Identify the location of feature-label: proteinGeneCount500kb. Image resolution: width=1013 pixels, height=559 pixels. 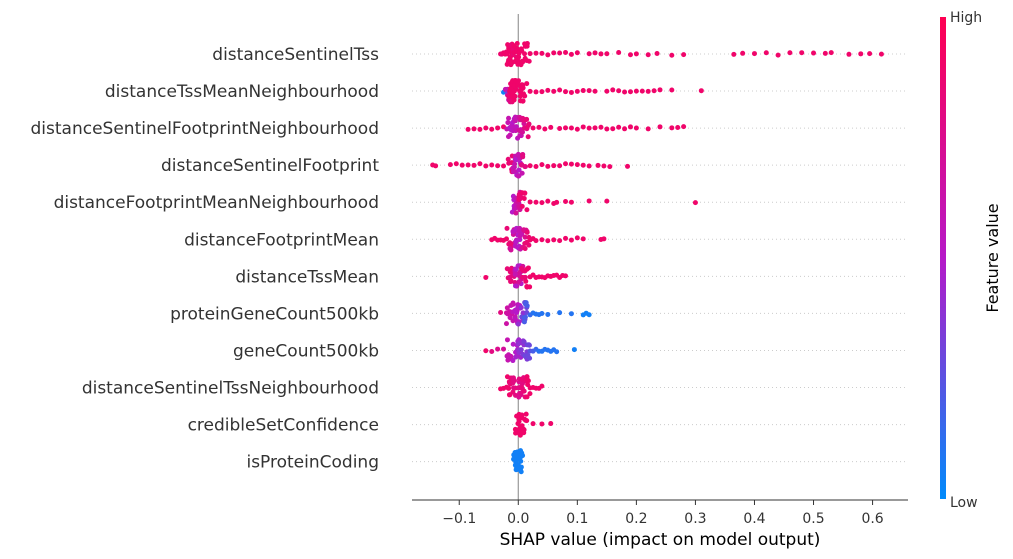
(274, 314).